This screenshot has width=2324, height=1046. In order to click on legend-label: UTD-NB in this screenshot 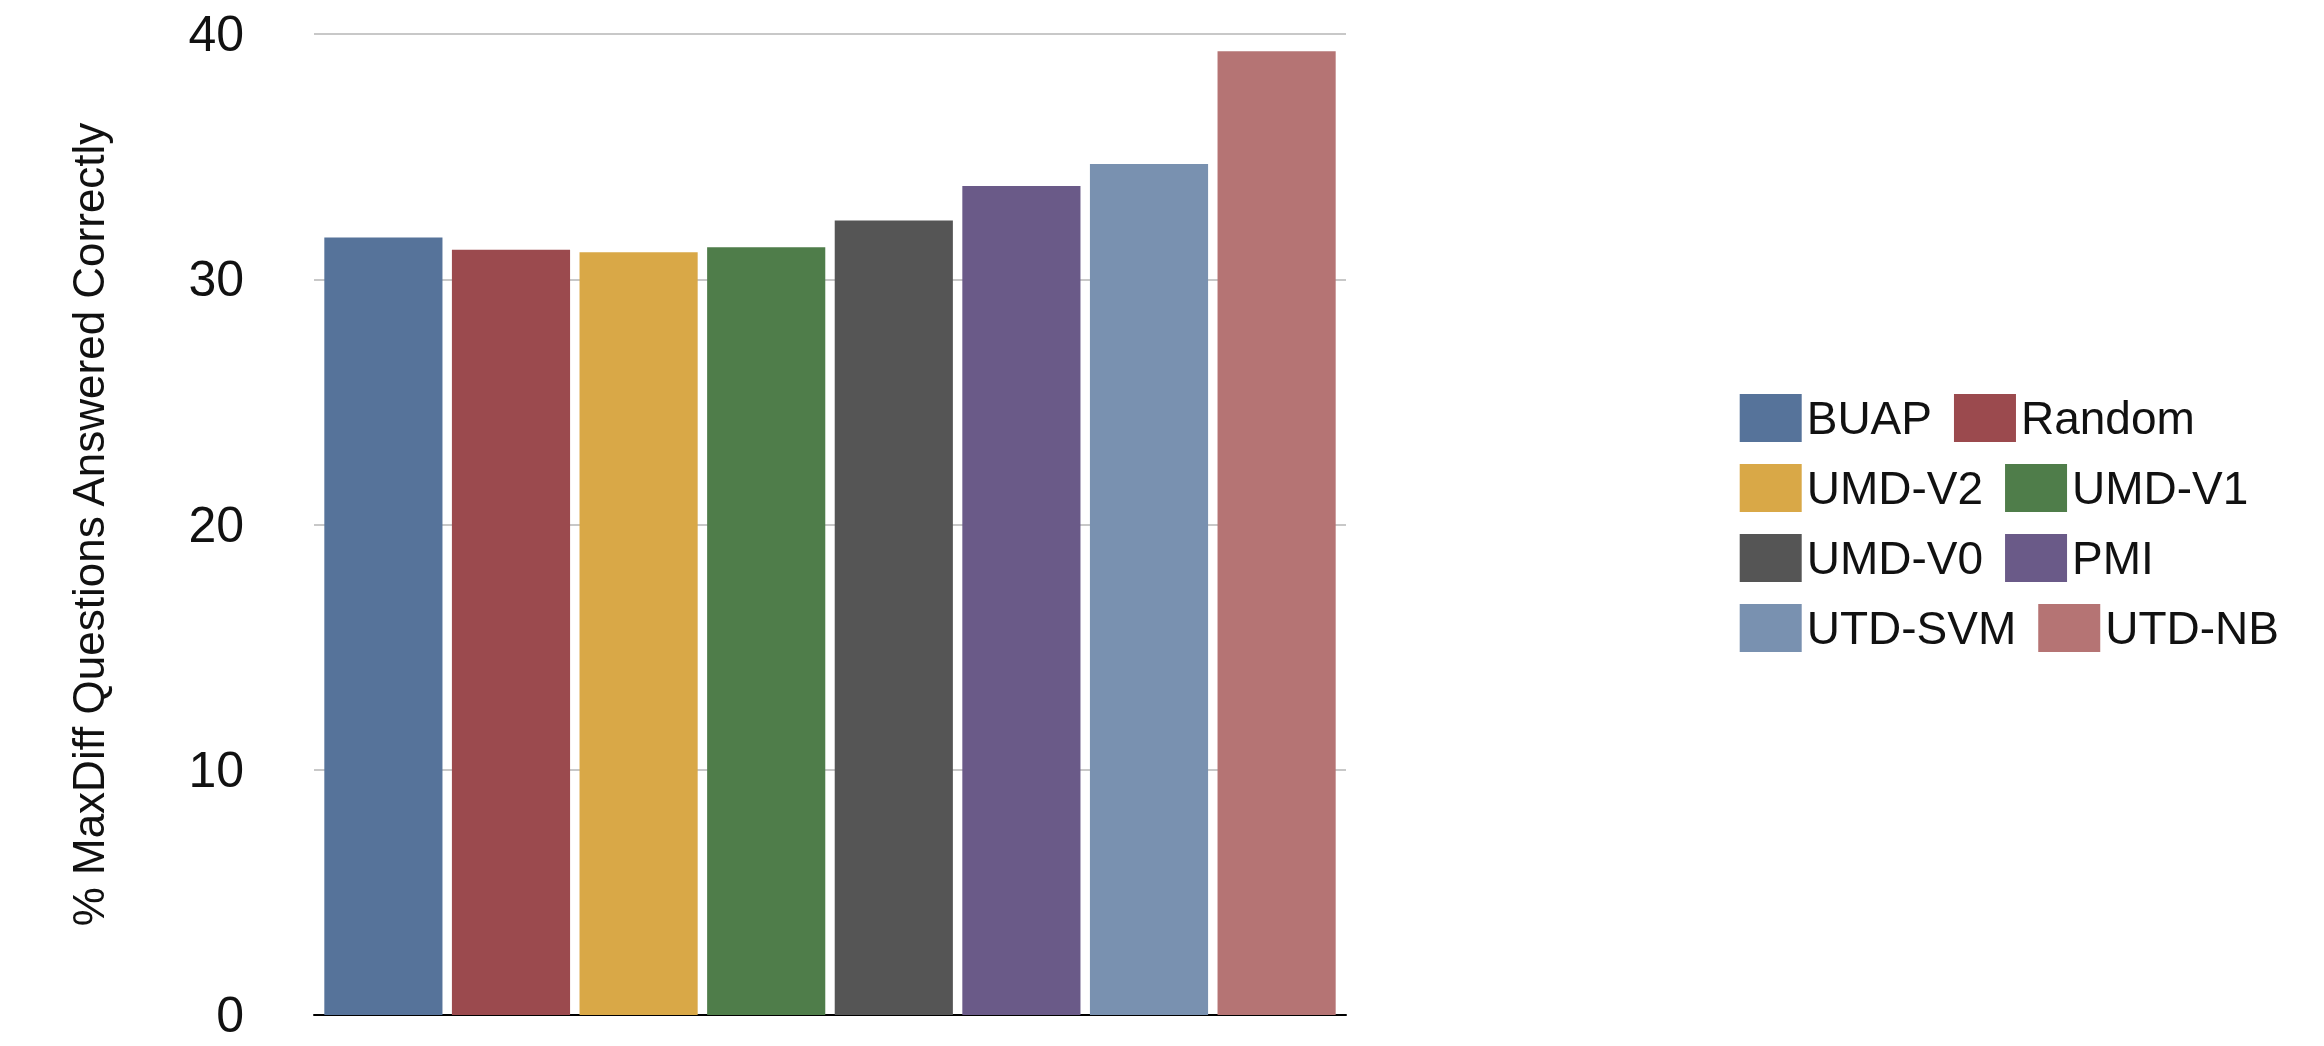, I will do `click(2192, 628)`.